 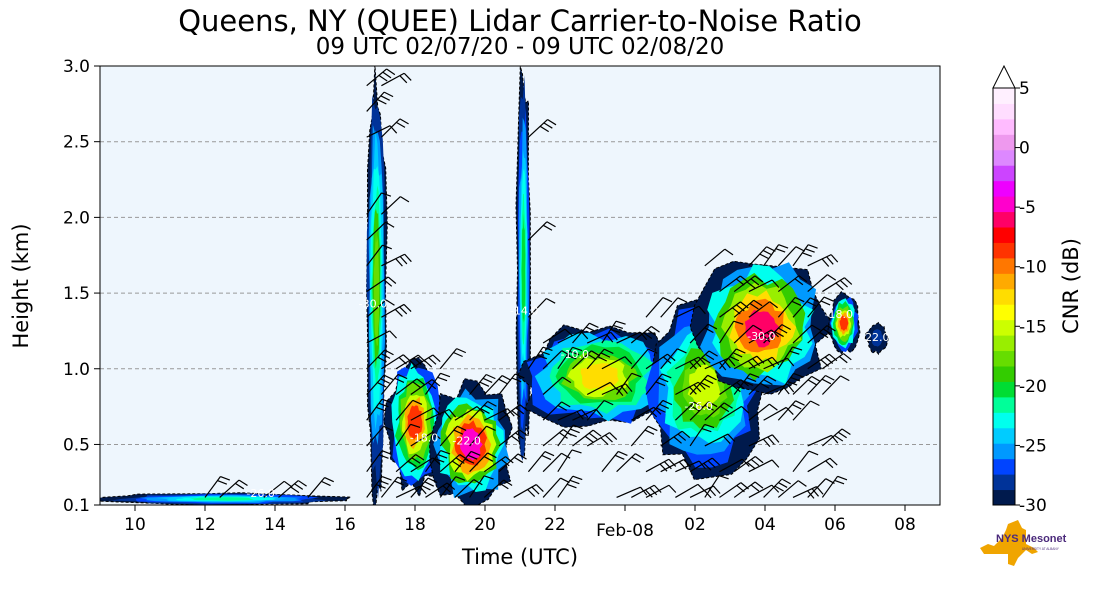 What do you see at coordinates (275, 525) in the screenshot?
I see `x-tick-label: 14` at bounding box center [275, 525].